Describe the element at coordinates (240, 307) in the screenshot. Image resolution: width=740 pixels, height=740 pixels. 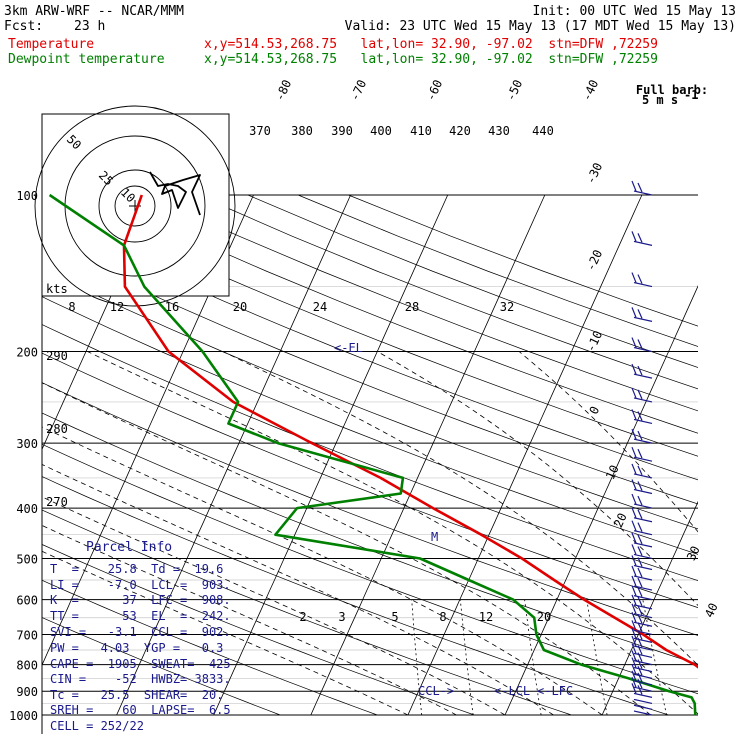
I see `hodograph-tick-label: 20` at that location.